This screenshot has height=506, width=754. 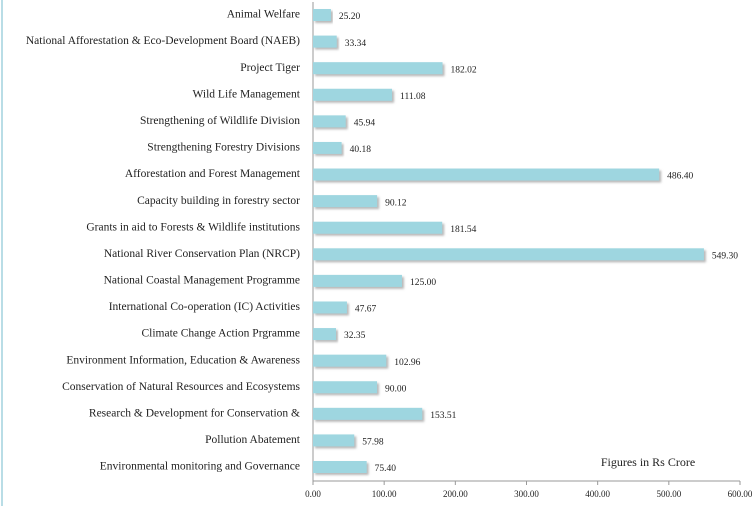 What do you see at coordinates (384, 494) in the screenshot?
I see `x-tick-label: 100.00` at bounding box center [384, 494].